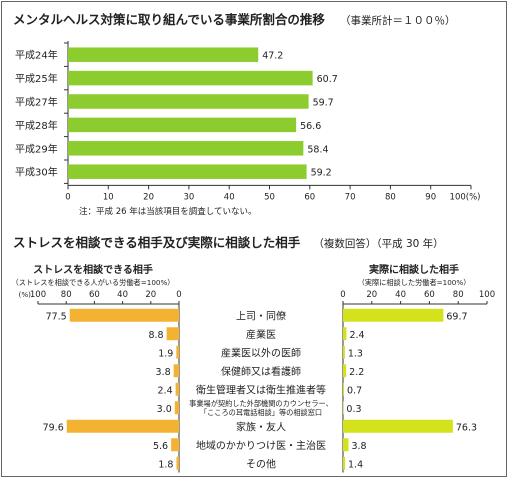 The image size is (510, 482). Describe the element at coordinates (93, 269) in the screenshot. I see `left-panel-title: ストレスを相談できる相手` at that location.